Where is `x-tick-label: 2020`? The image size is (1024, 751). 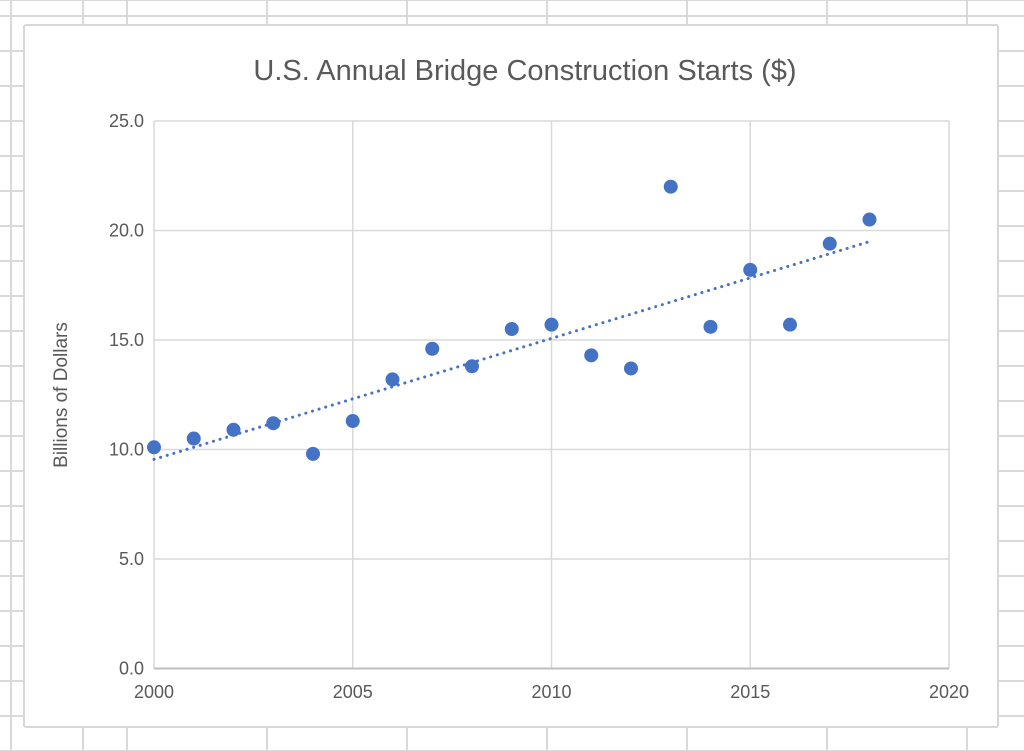
x-tick-label: 2020 is located at coordinates (949, 692).